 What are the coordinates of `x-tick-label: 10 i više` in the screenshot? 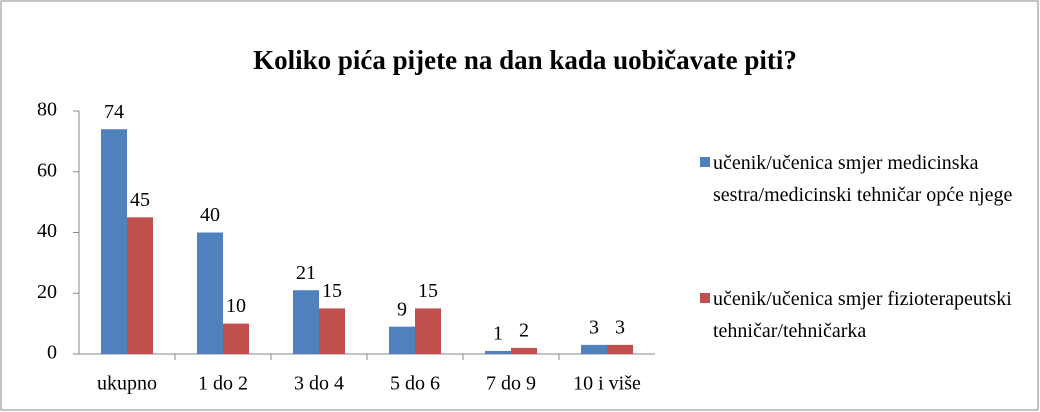 It's located at (607, 384).